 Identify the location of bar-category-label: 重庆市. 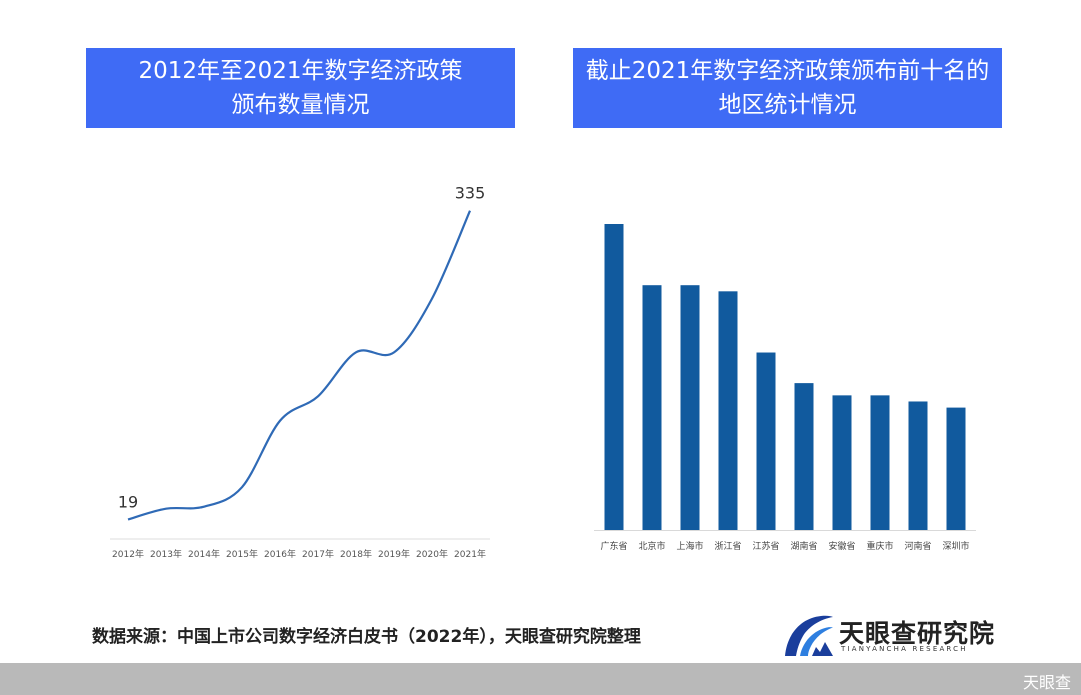
(879, 546).